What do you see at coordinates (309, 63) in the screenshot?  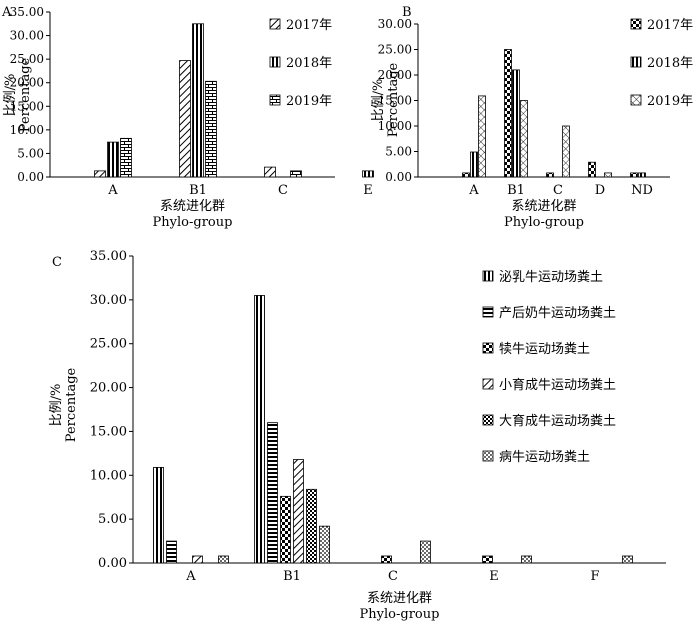 I see `legend-label: 2018年` at bounding box center [309, 63].